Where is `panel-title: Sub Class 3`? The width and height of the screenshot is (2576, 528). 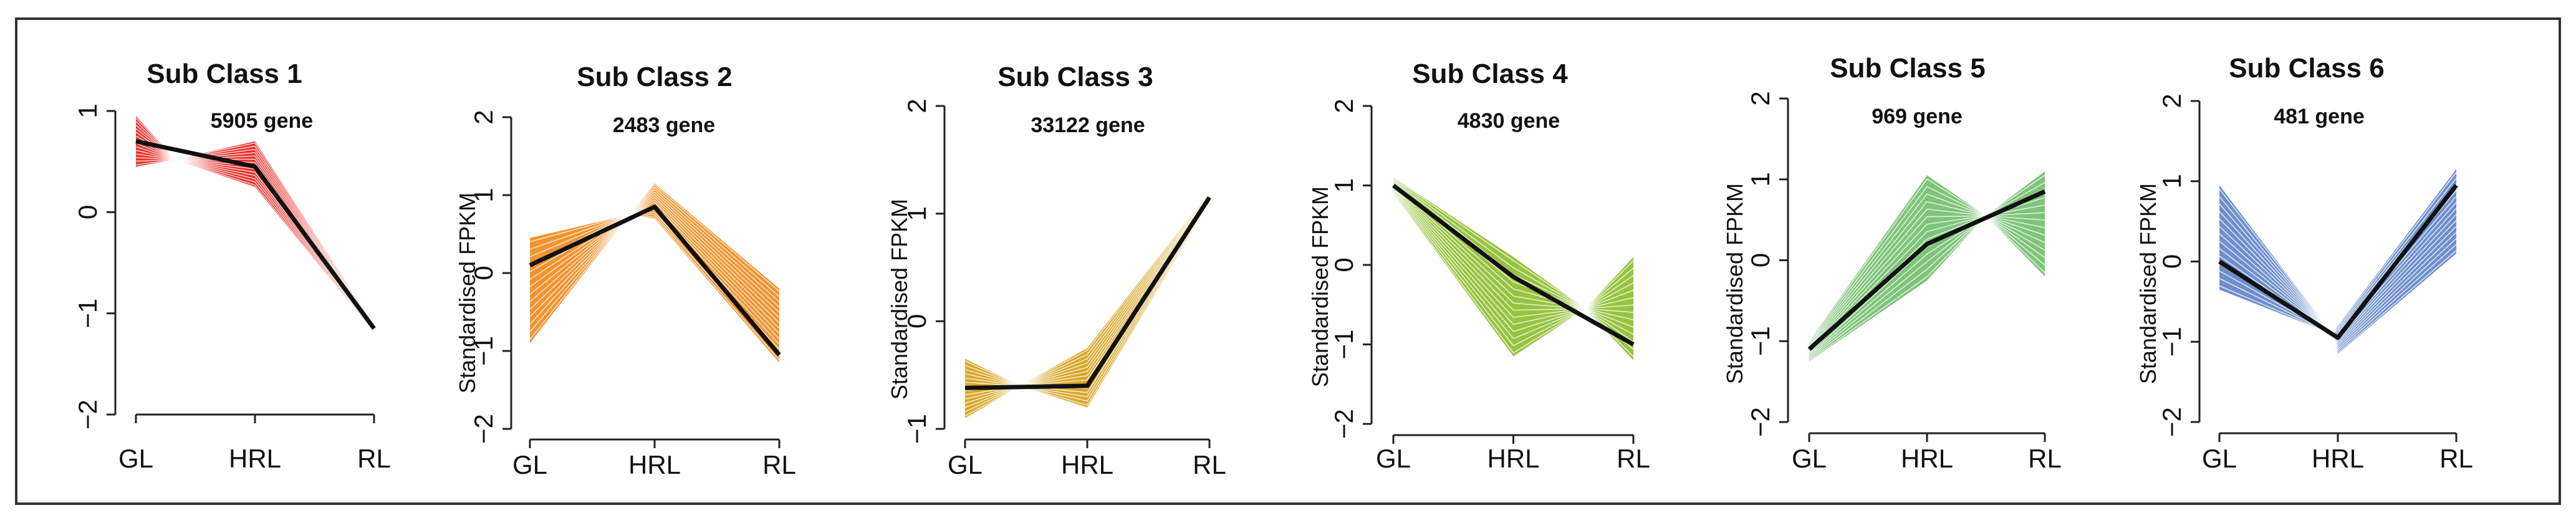 panel-title: Sub Class 3 is located at coordinates (1075, 77).